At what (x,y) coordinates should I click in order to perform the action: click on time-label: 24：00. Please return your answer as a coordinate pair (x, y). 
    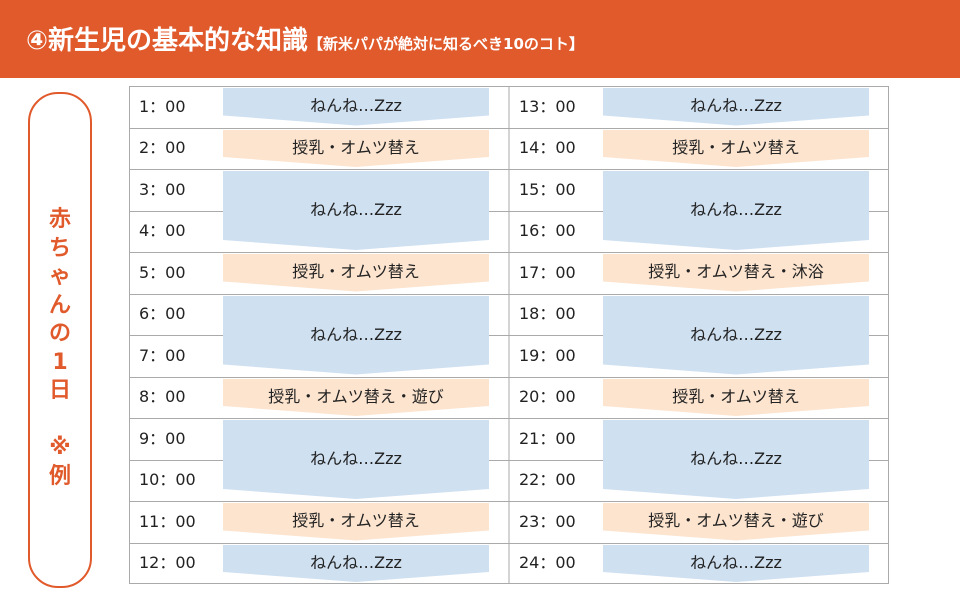
    Looking at the image, I should click on (547, 563).